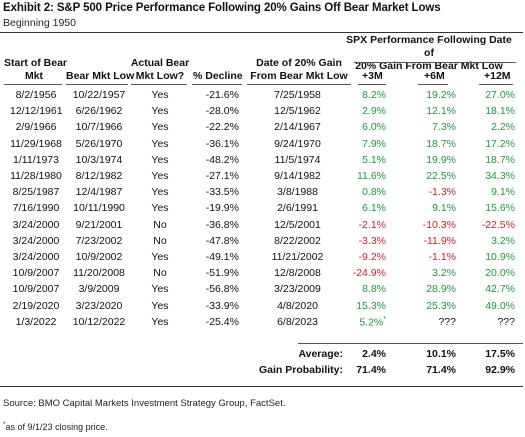 This screenshot has width=525, height=437. I want to click on exhibit-subtitle: Beginning 1950, so click(39, 23).